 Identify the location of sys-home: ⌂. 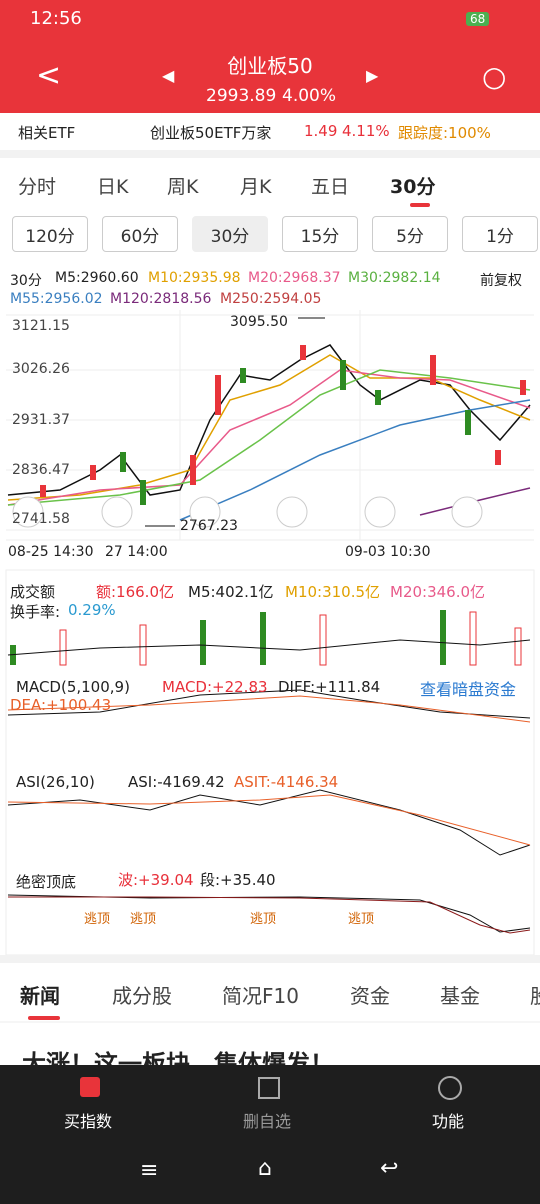
(265, 1168).